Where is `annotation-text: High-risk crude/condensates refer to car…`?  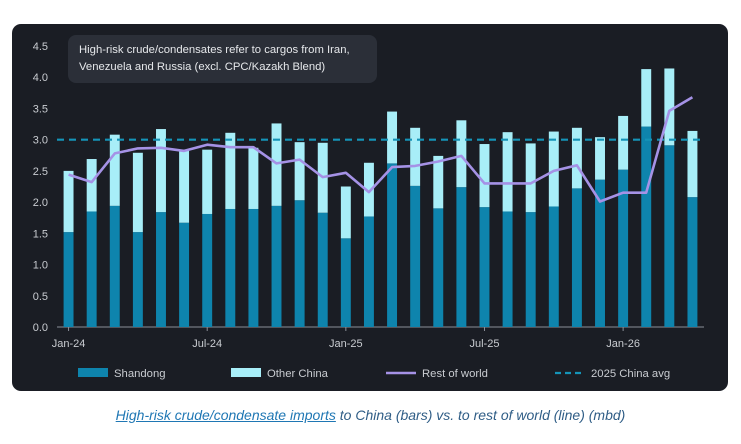 annotation-text: High-risk crude/condensates refer to car… is located at coordinates (214, 50).